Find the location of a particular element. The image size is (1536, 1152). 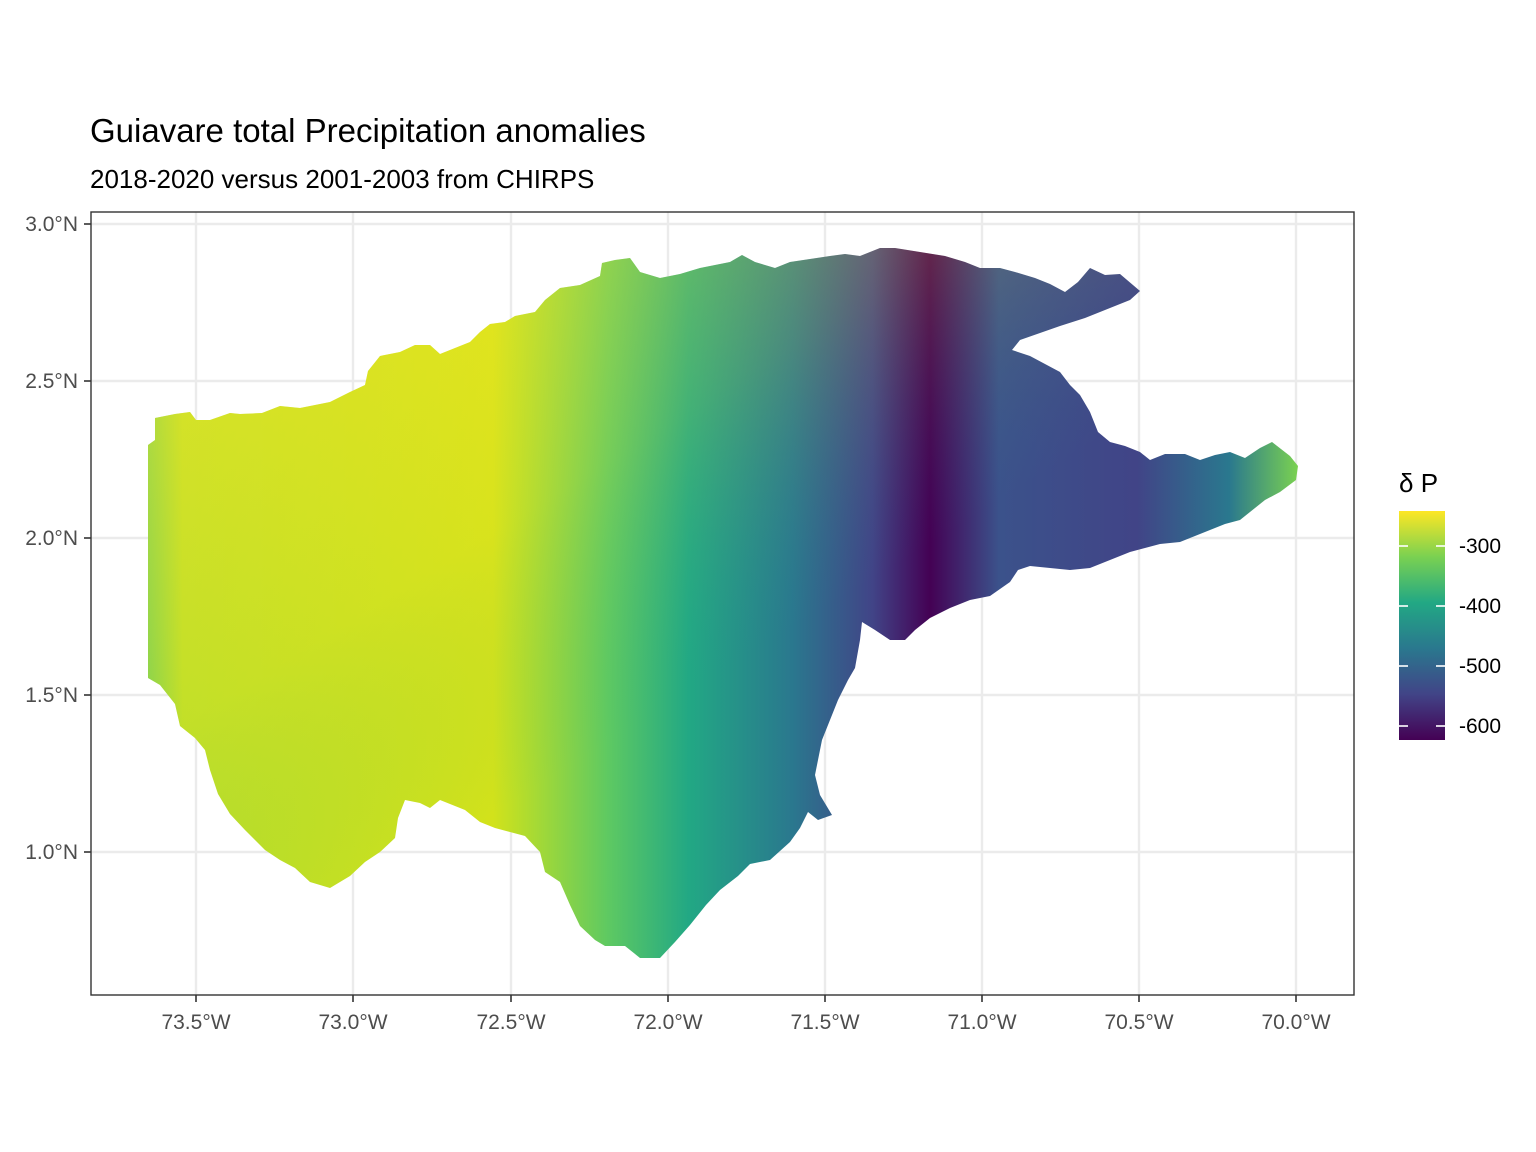

legend-label: -500 is located at coordinates (1480, 666).